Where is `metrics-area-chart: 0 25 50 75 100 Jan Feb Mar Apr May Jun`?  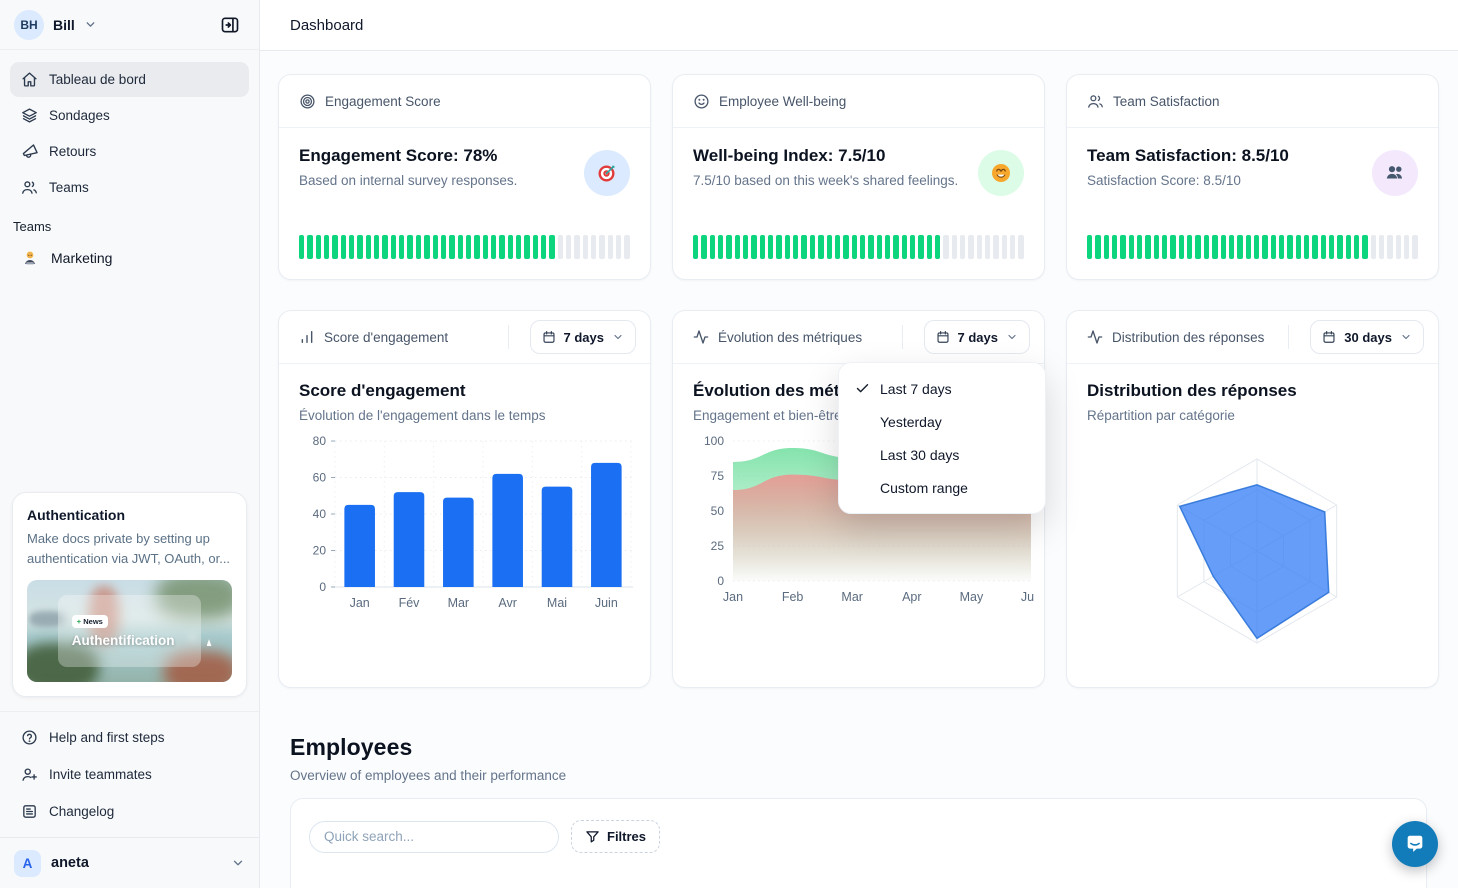 metrics-area-chart: 0 25 50 75 100 Jan Feb Mar Apr May Jun is located at coordinates (869, 519).